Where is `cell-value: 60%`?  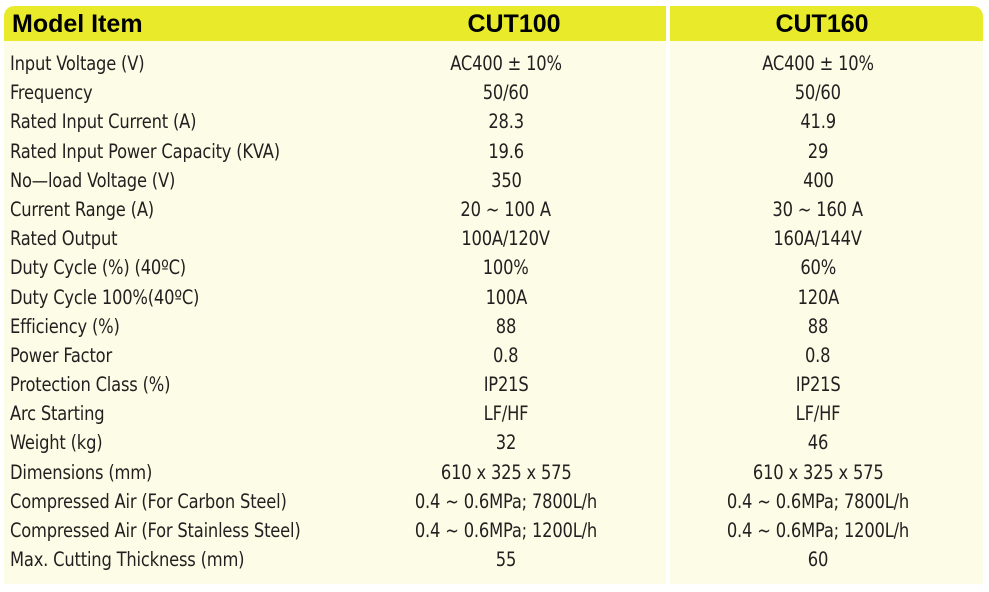
cell-value: 60% is located at coordinates (818, 268).